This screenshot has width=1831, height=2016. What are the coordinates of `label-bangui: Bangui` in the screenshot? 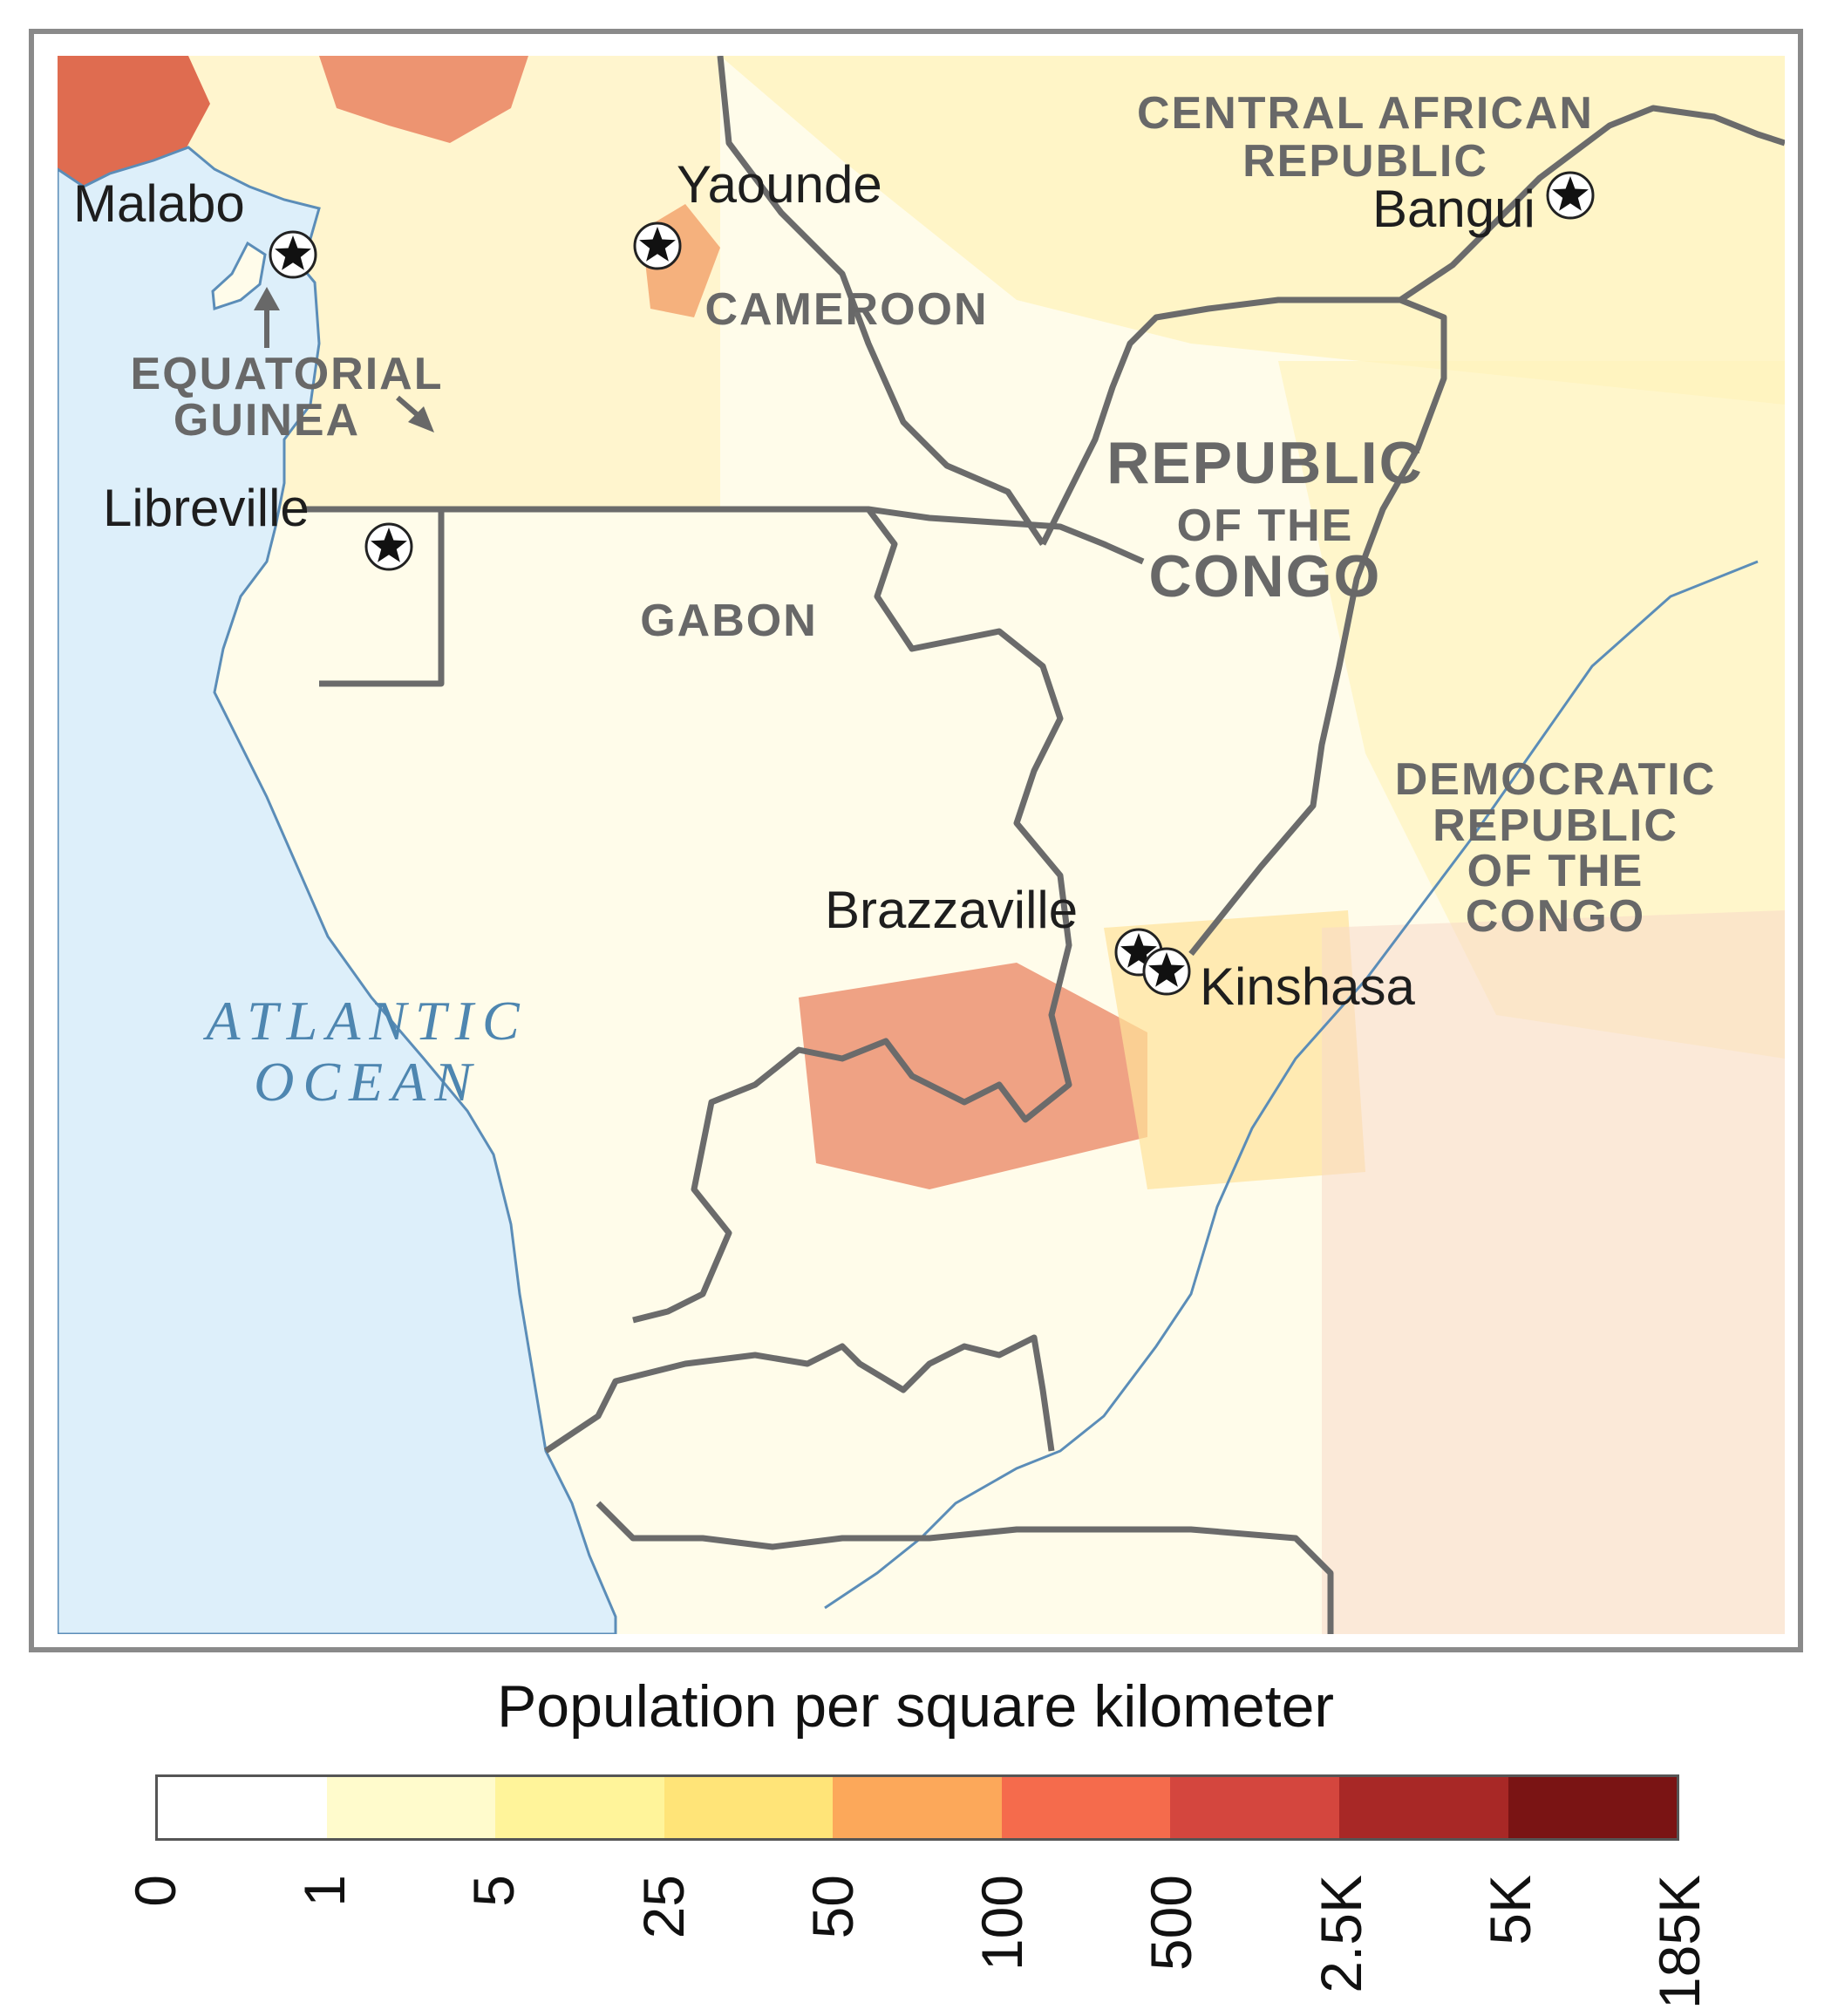 It's located at (1453, 209).